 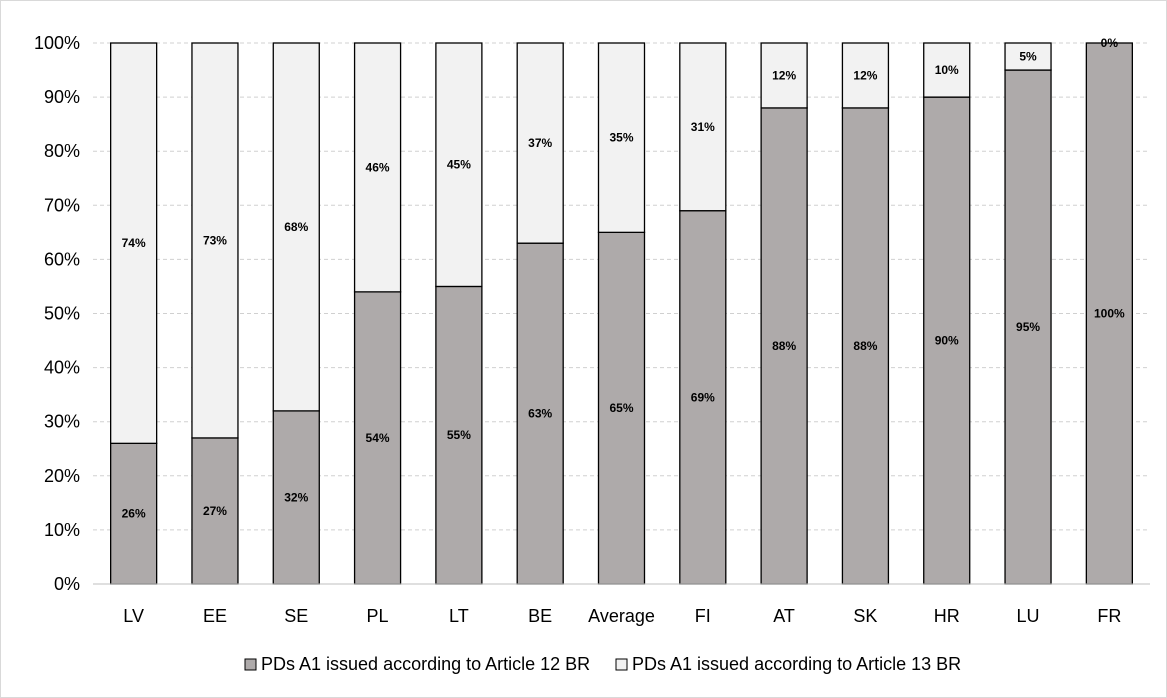 I want to click on x-axis-ticks: LV EE SE PL LT BE Average FI AT SK HR LU FR, so click(x=622, y=616).